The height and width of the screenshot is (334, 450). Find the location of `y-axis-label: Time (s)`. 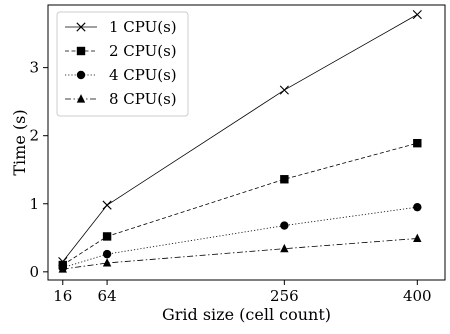

y-axis-label: Time (s) is located at coordinates (19, 142).